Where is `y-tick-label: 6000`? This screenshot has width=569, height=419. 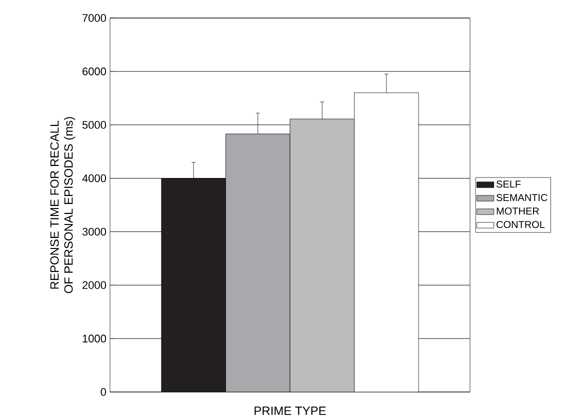 y-tick-label: 6000 is located at coordinates (94, 72).